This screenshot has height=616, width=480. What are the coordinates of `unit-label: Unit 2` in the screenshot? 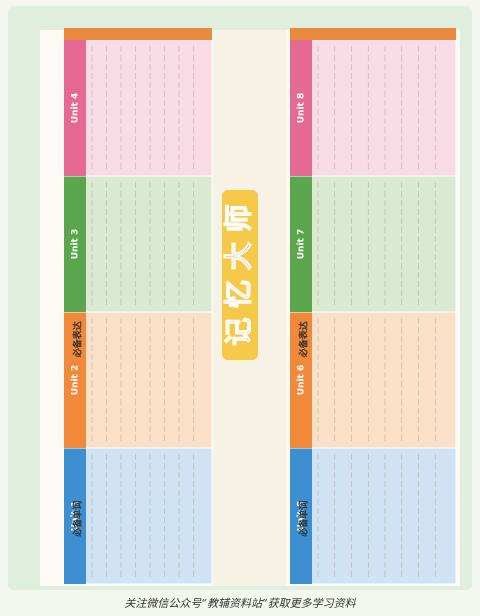 It's located at (76, 380).